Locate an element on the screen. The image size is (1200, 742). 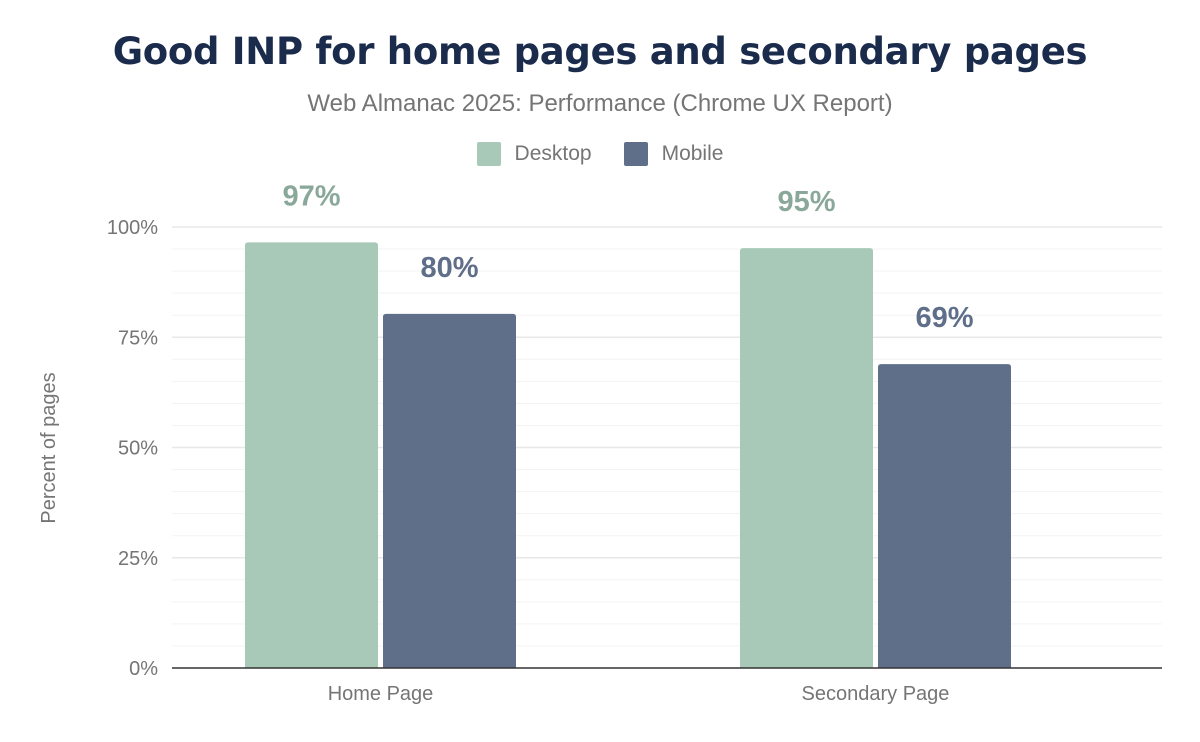
data-label: 95% is located at coordinates (806, 202).